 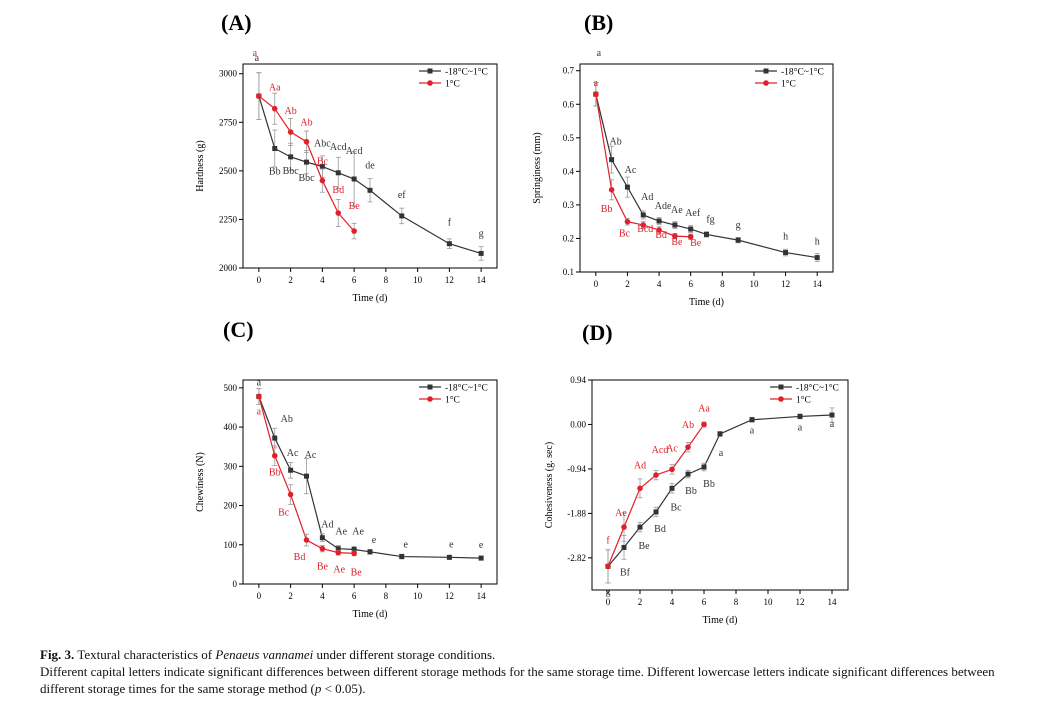 I want to click on y-axis-label: Chewiness (N), so click(x=200, y=482).